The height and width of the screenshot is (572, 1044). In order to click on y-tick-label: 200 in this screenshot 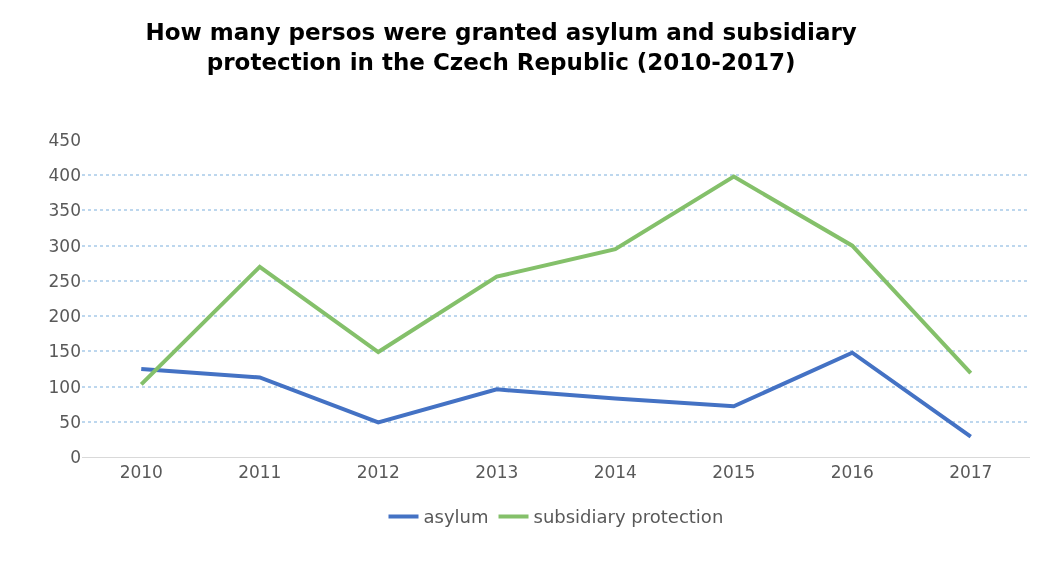, I will do `click(64, 316)`.